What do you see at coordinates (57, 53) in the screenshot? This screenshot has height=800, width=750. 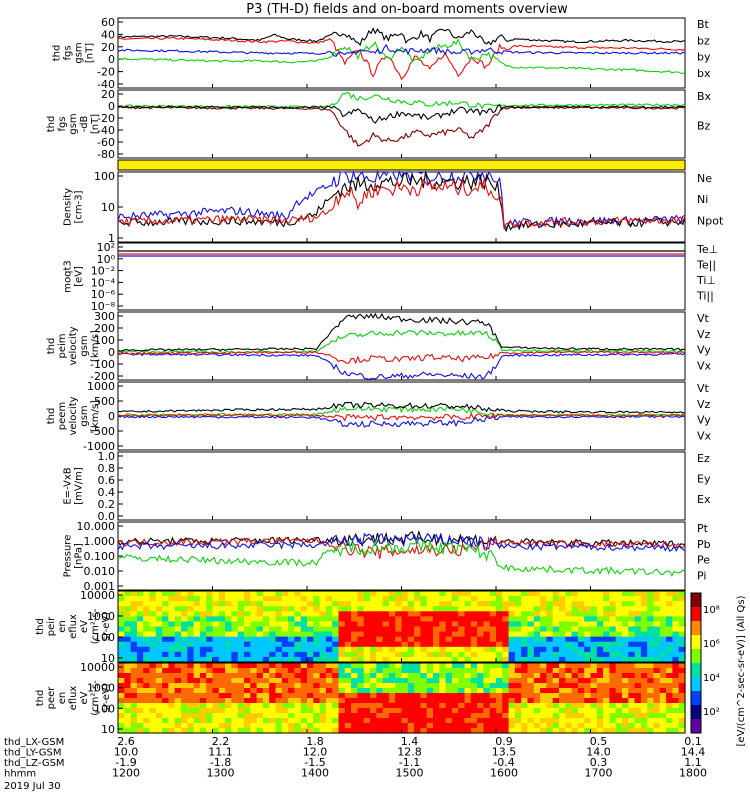 I see `y-axis-label-line: thd` at bounding box center [57, 53].